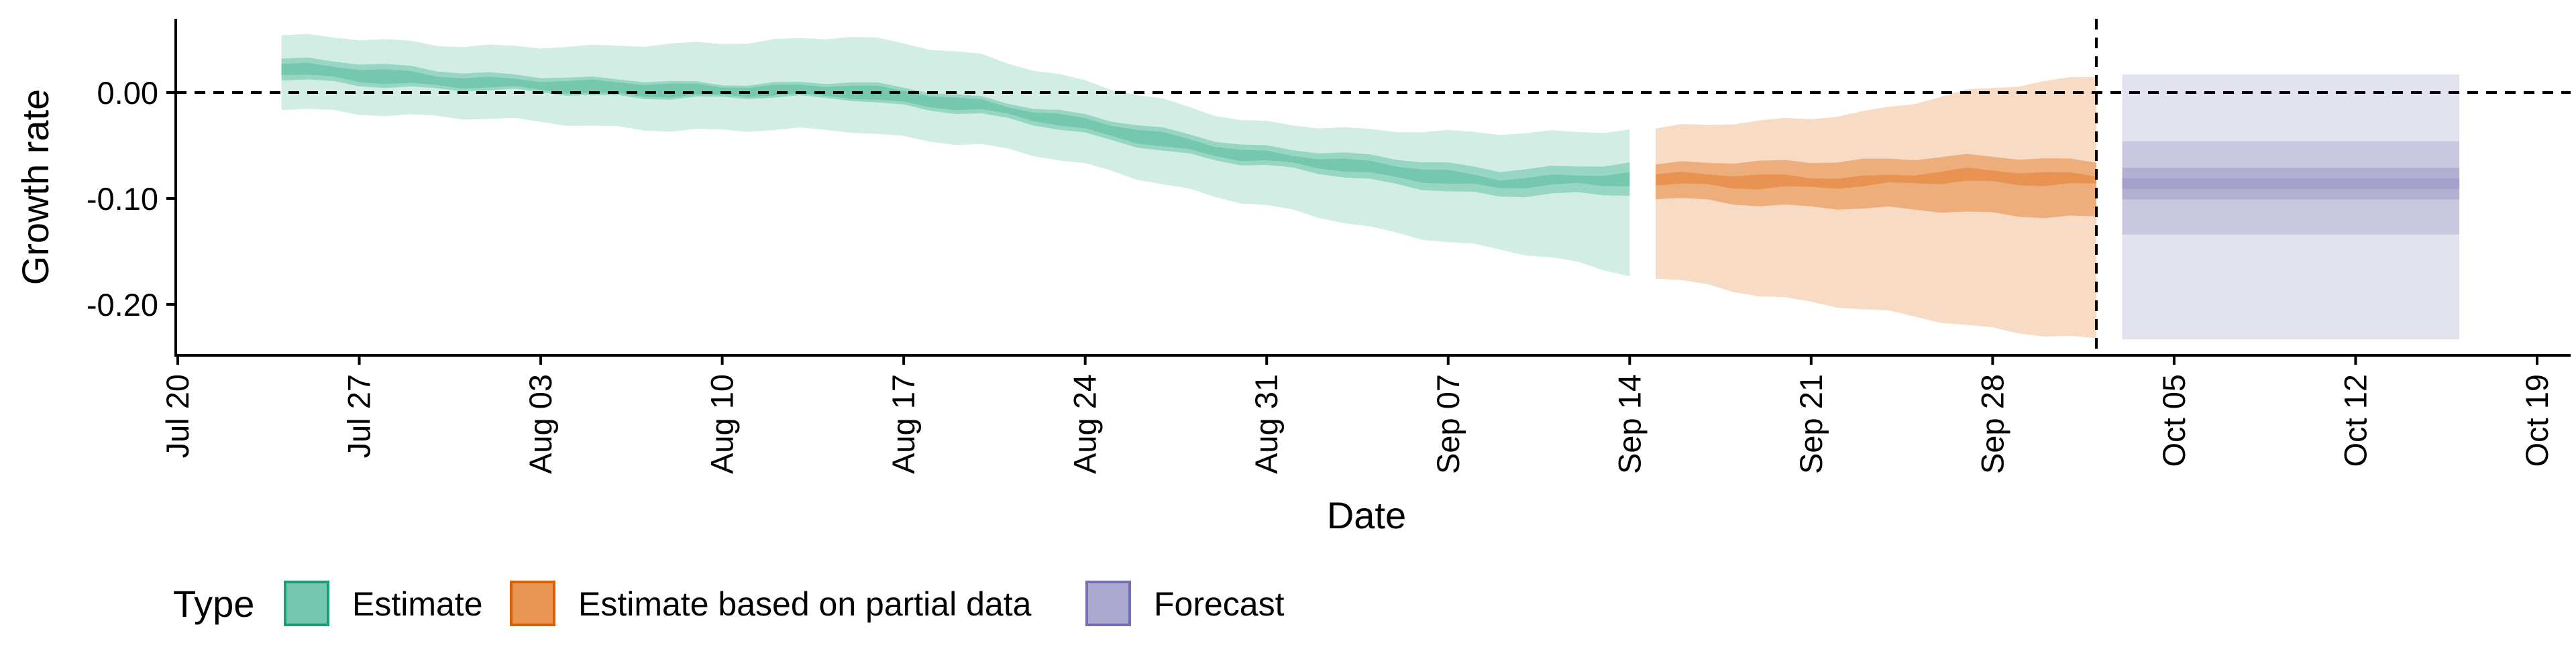 The width and height of the screenshot is (2576, 647). I want to click on x-tick-label: Aug 03, so click(540, 424).